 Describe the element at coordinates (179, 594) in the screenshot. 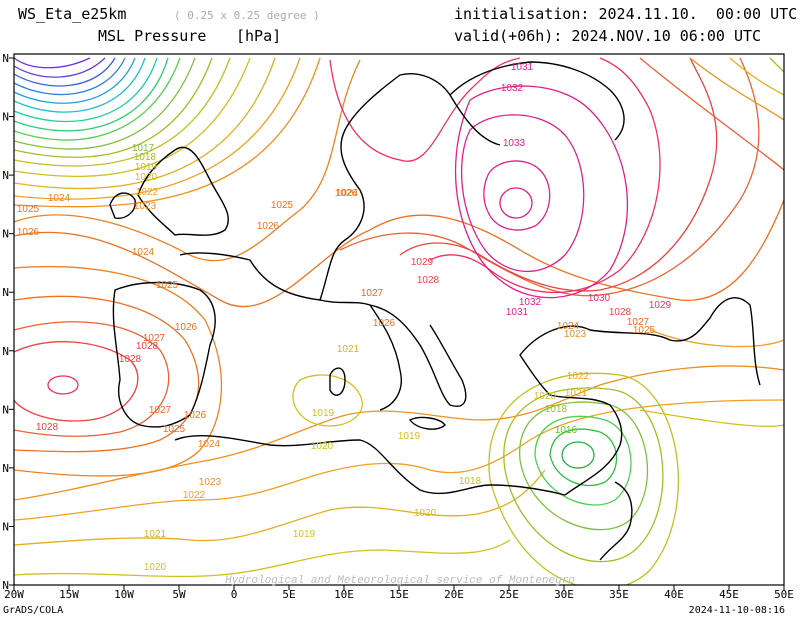

I see `lon-tick-label: 5W` at that location.